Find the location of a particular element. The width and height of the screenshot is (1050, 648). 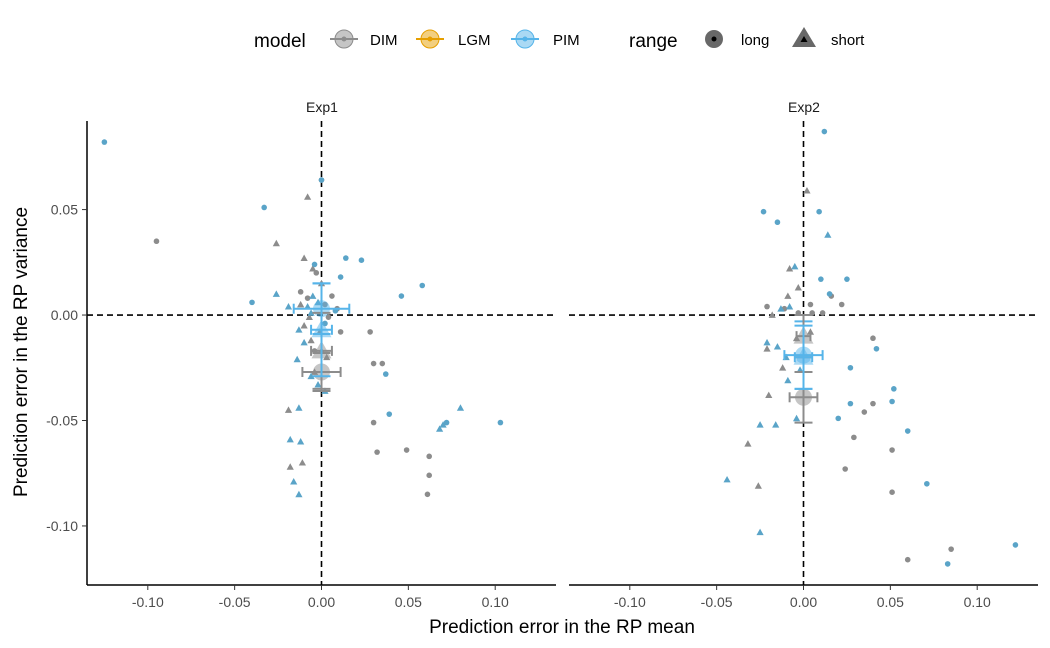

legend-label-short: short is located at coordinates (848, 40).